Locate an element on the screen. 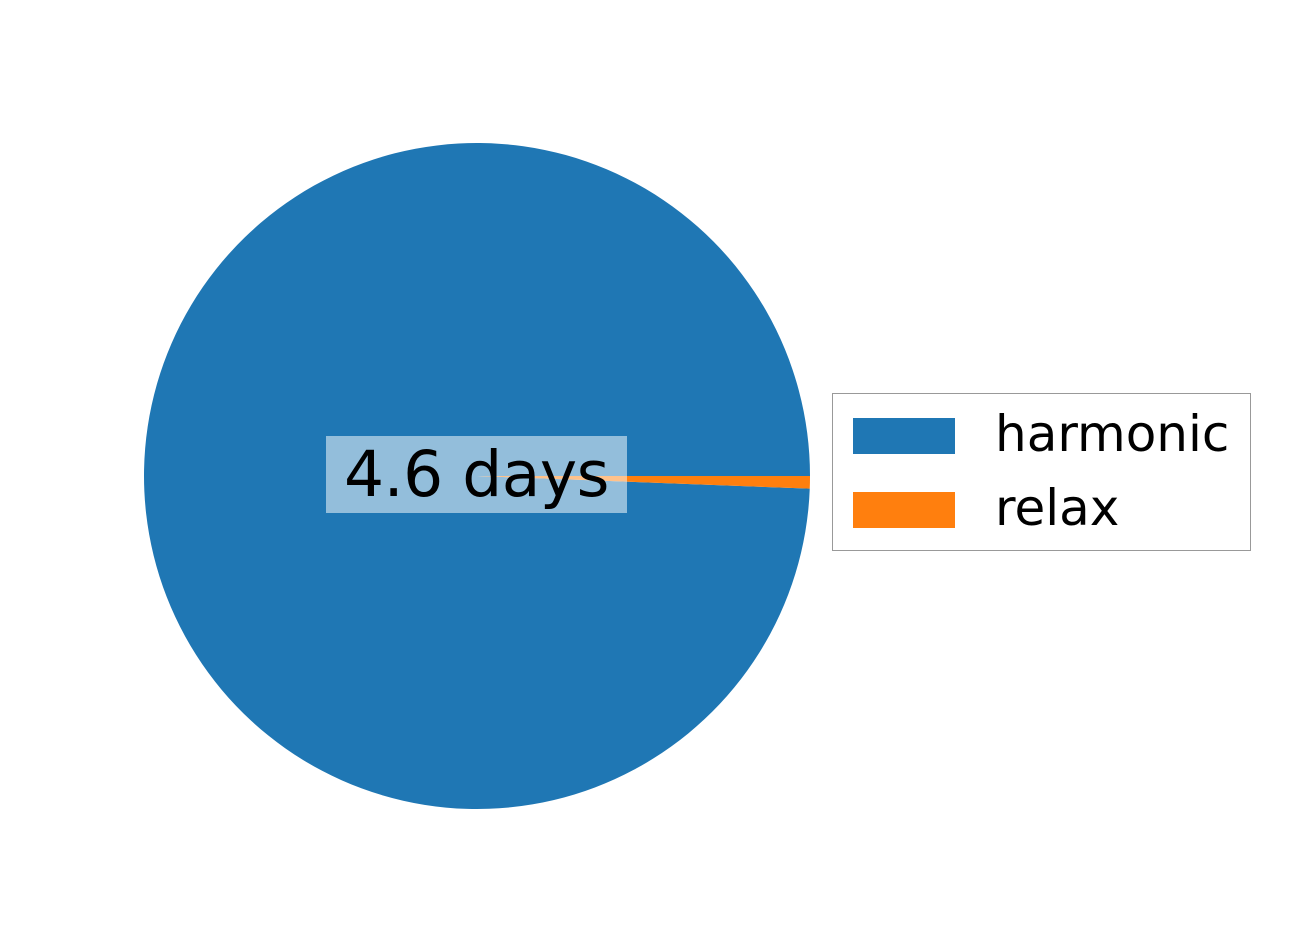  legend-label-relax: relax is located at coordinates (1057, 508).